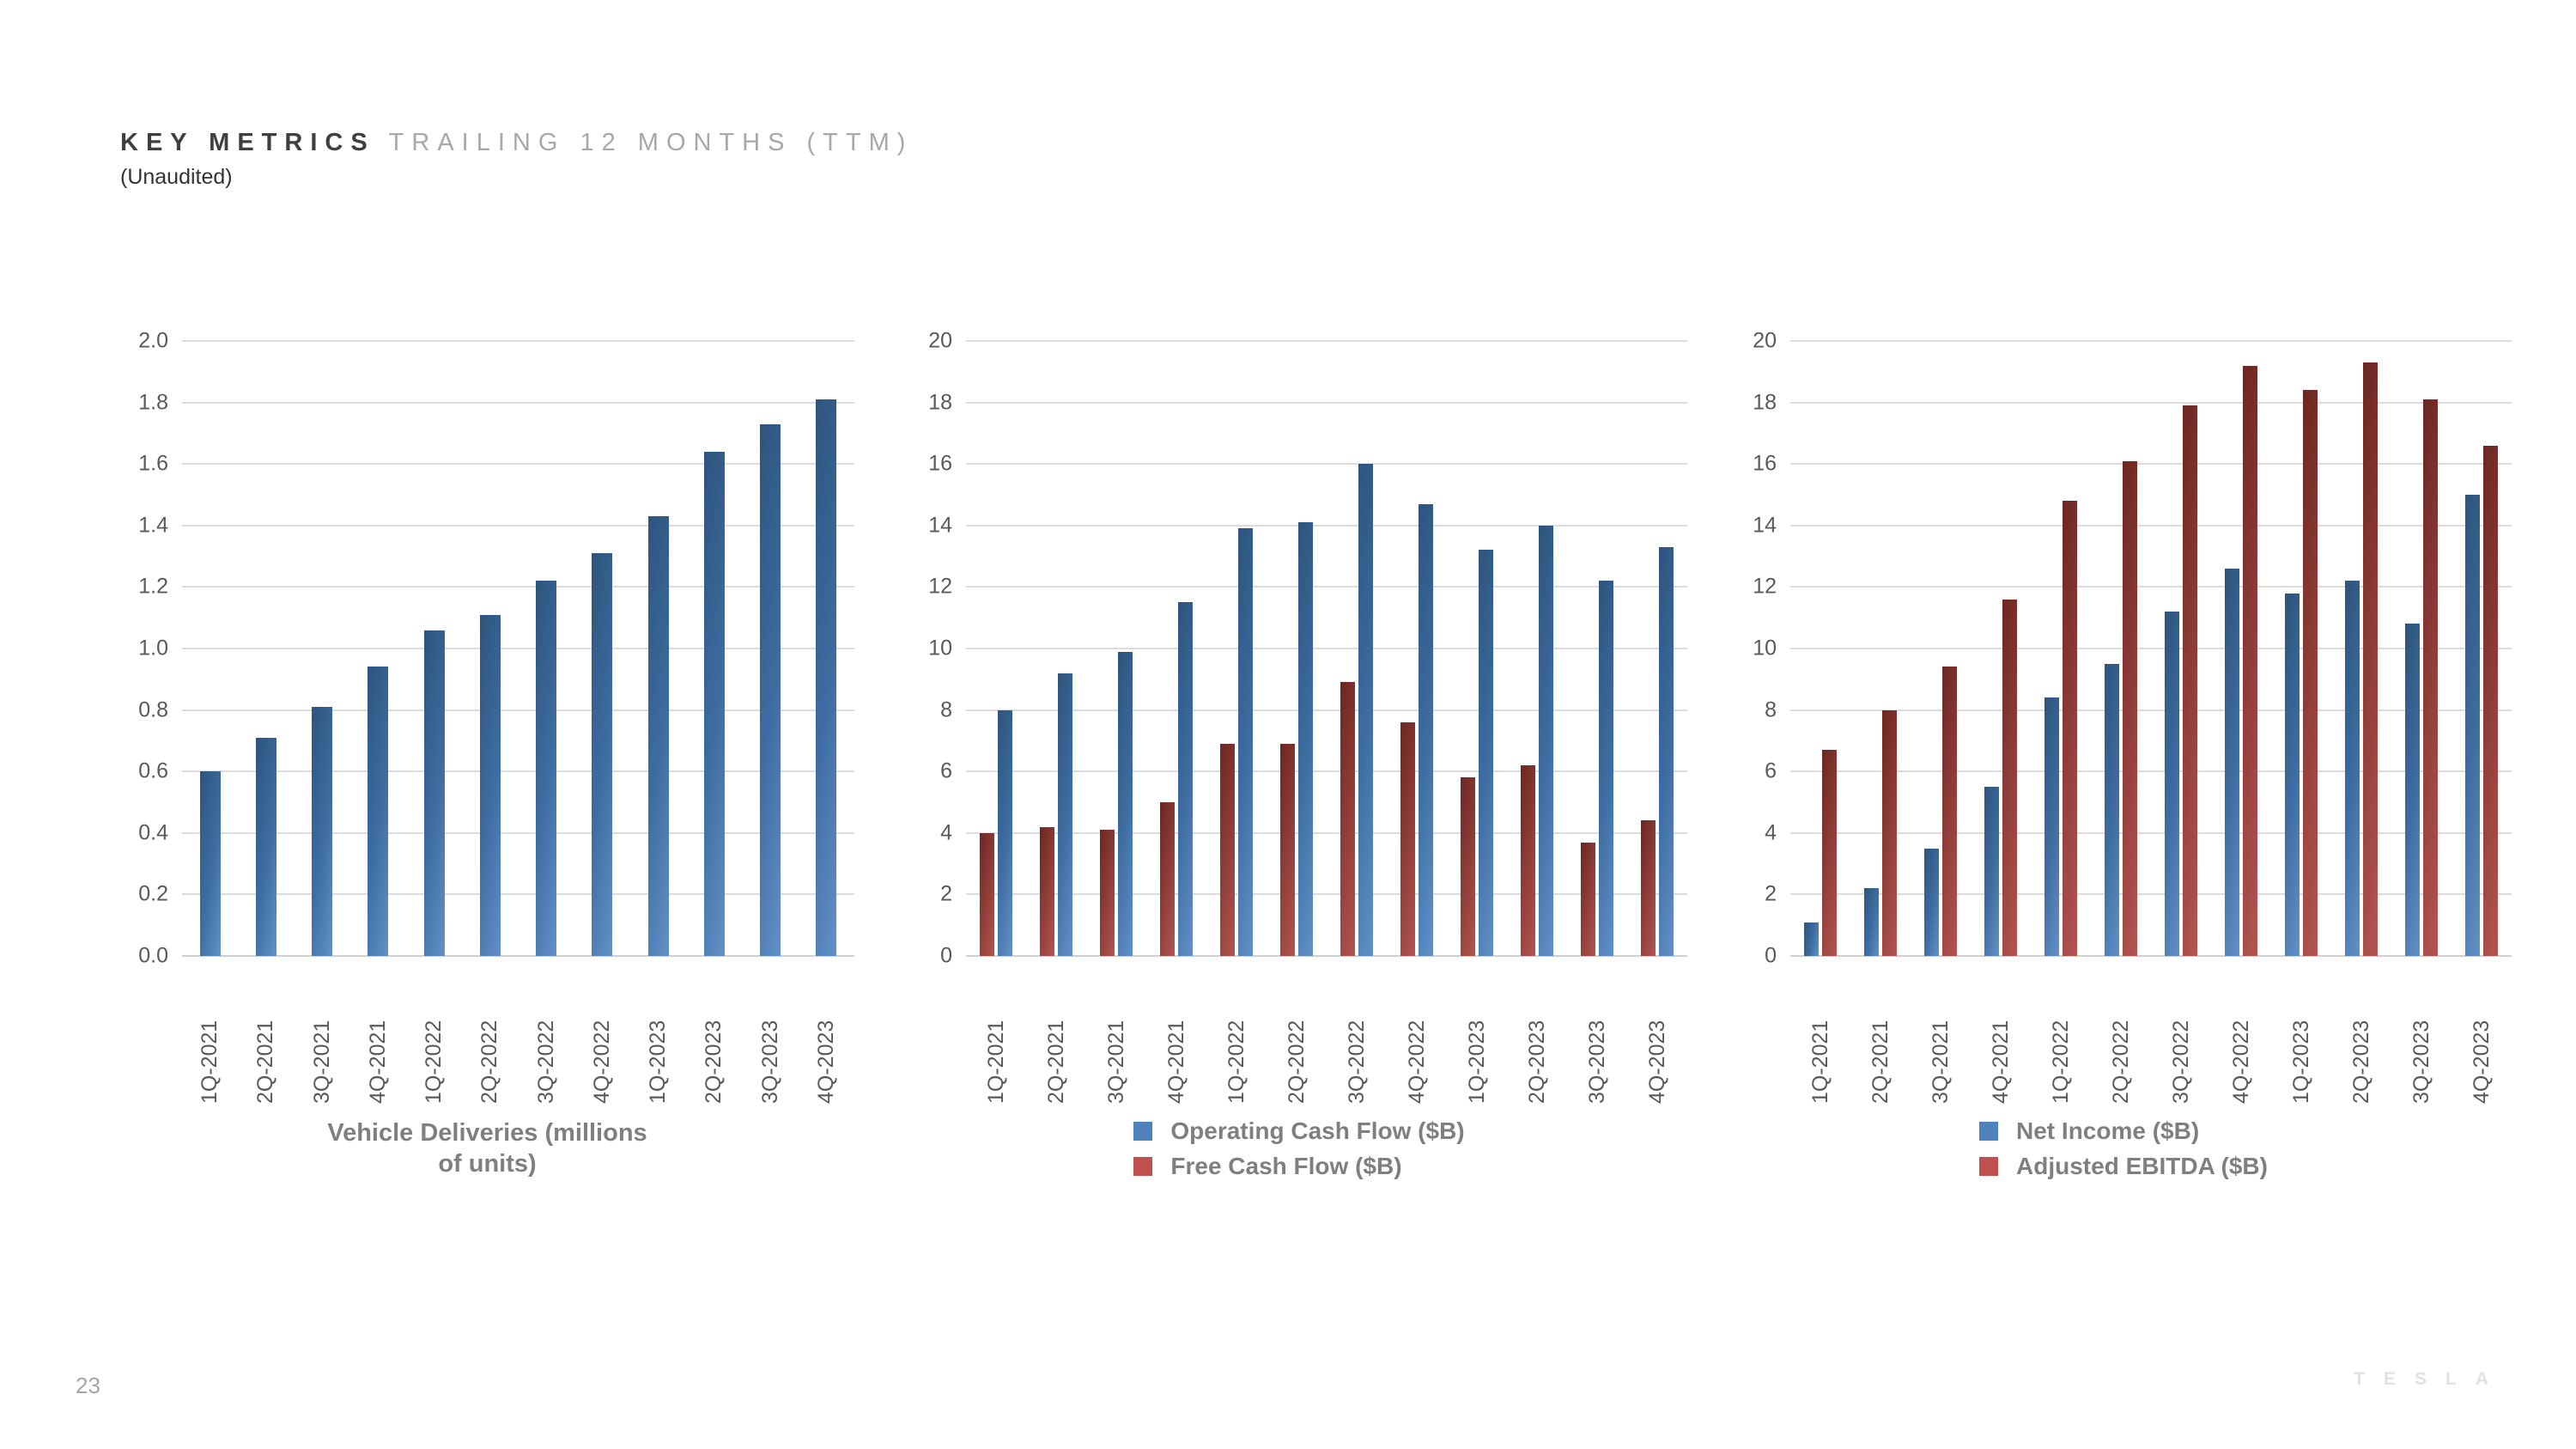  What do you see at coordinates (153, 770) in the screenshot?
I see `y-tick-label: 0.6` at bounding box center [153, 770].